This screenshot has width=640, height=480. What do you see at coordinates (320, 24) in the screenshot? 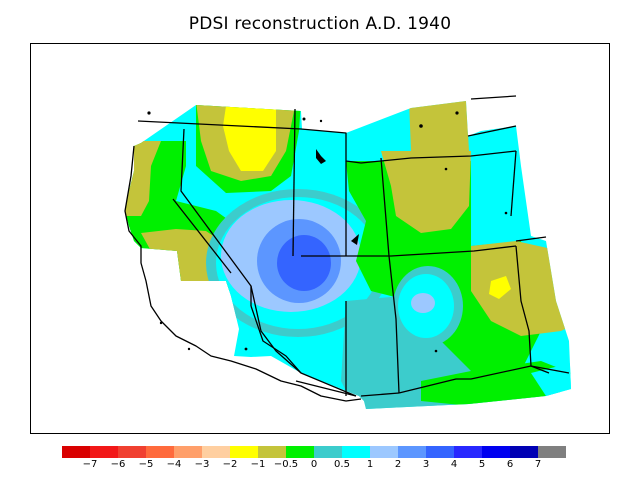
I see `page-title: PDSI reconstruction A.D. 1940` at bounding box center [320, 24].